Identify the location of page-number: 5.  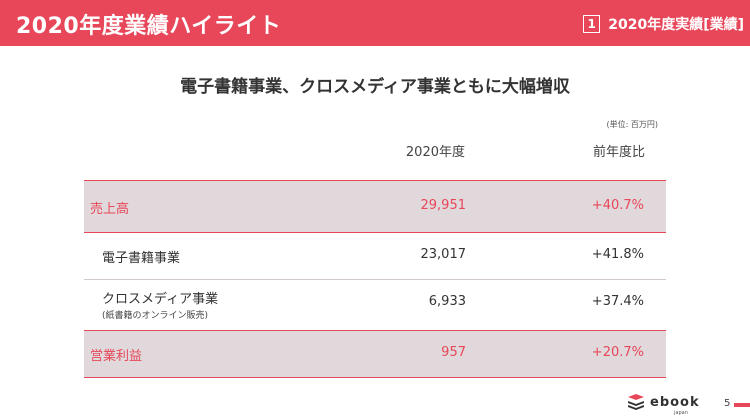
(727, 403).